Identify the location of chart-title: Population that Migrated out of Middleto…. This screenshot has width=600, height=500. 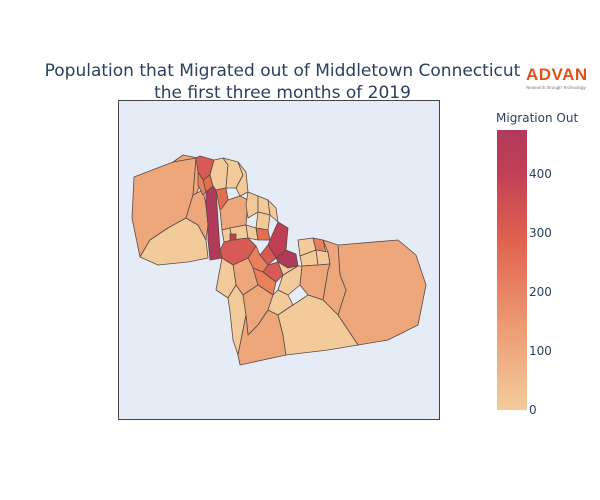
(282, 82).